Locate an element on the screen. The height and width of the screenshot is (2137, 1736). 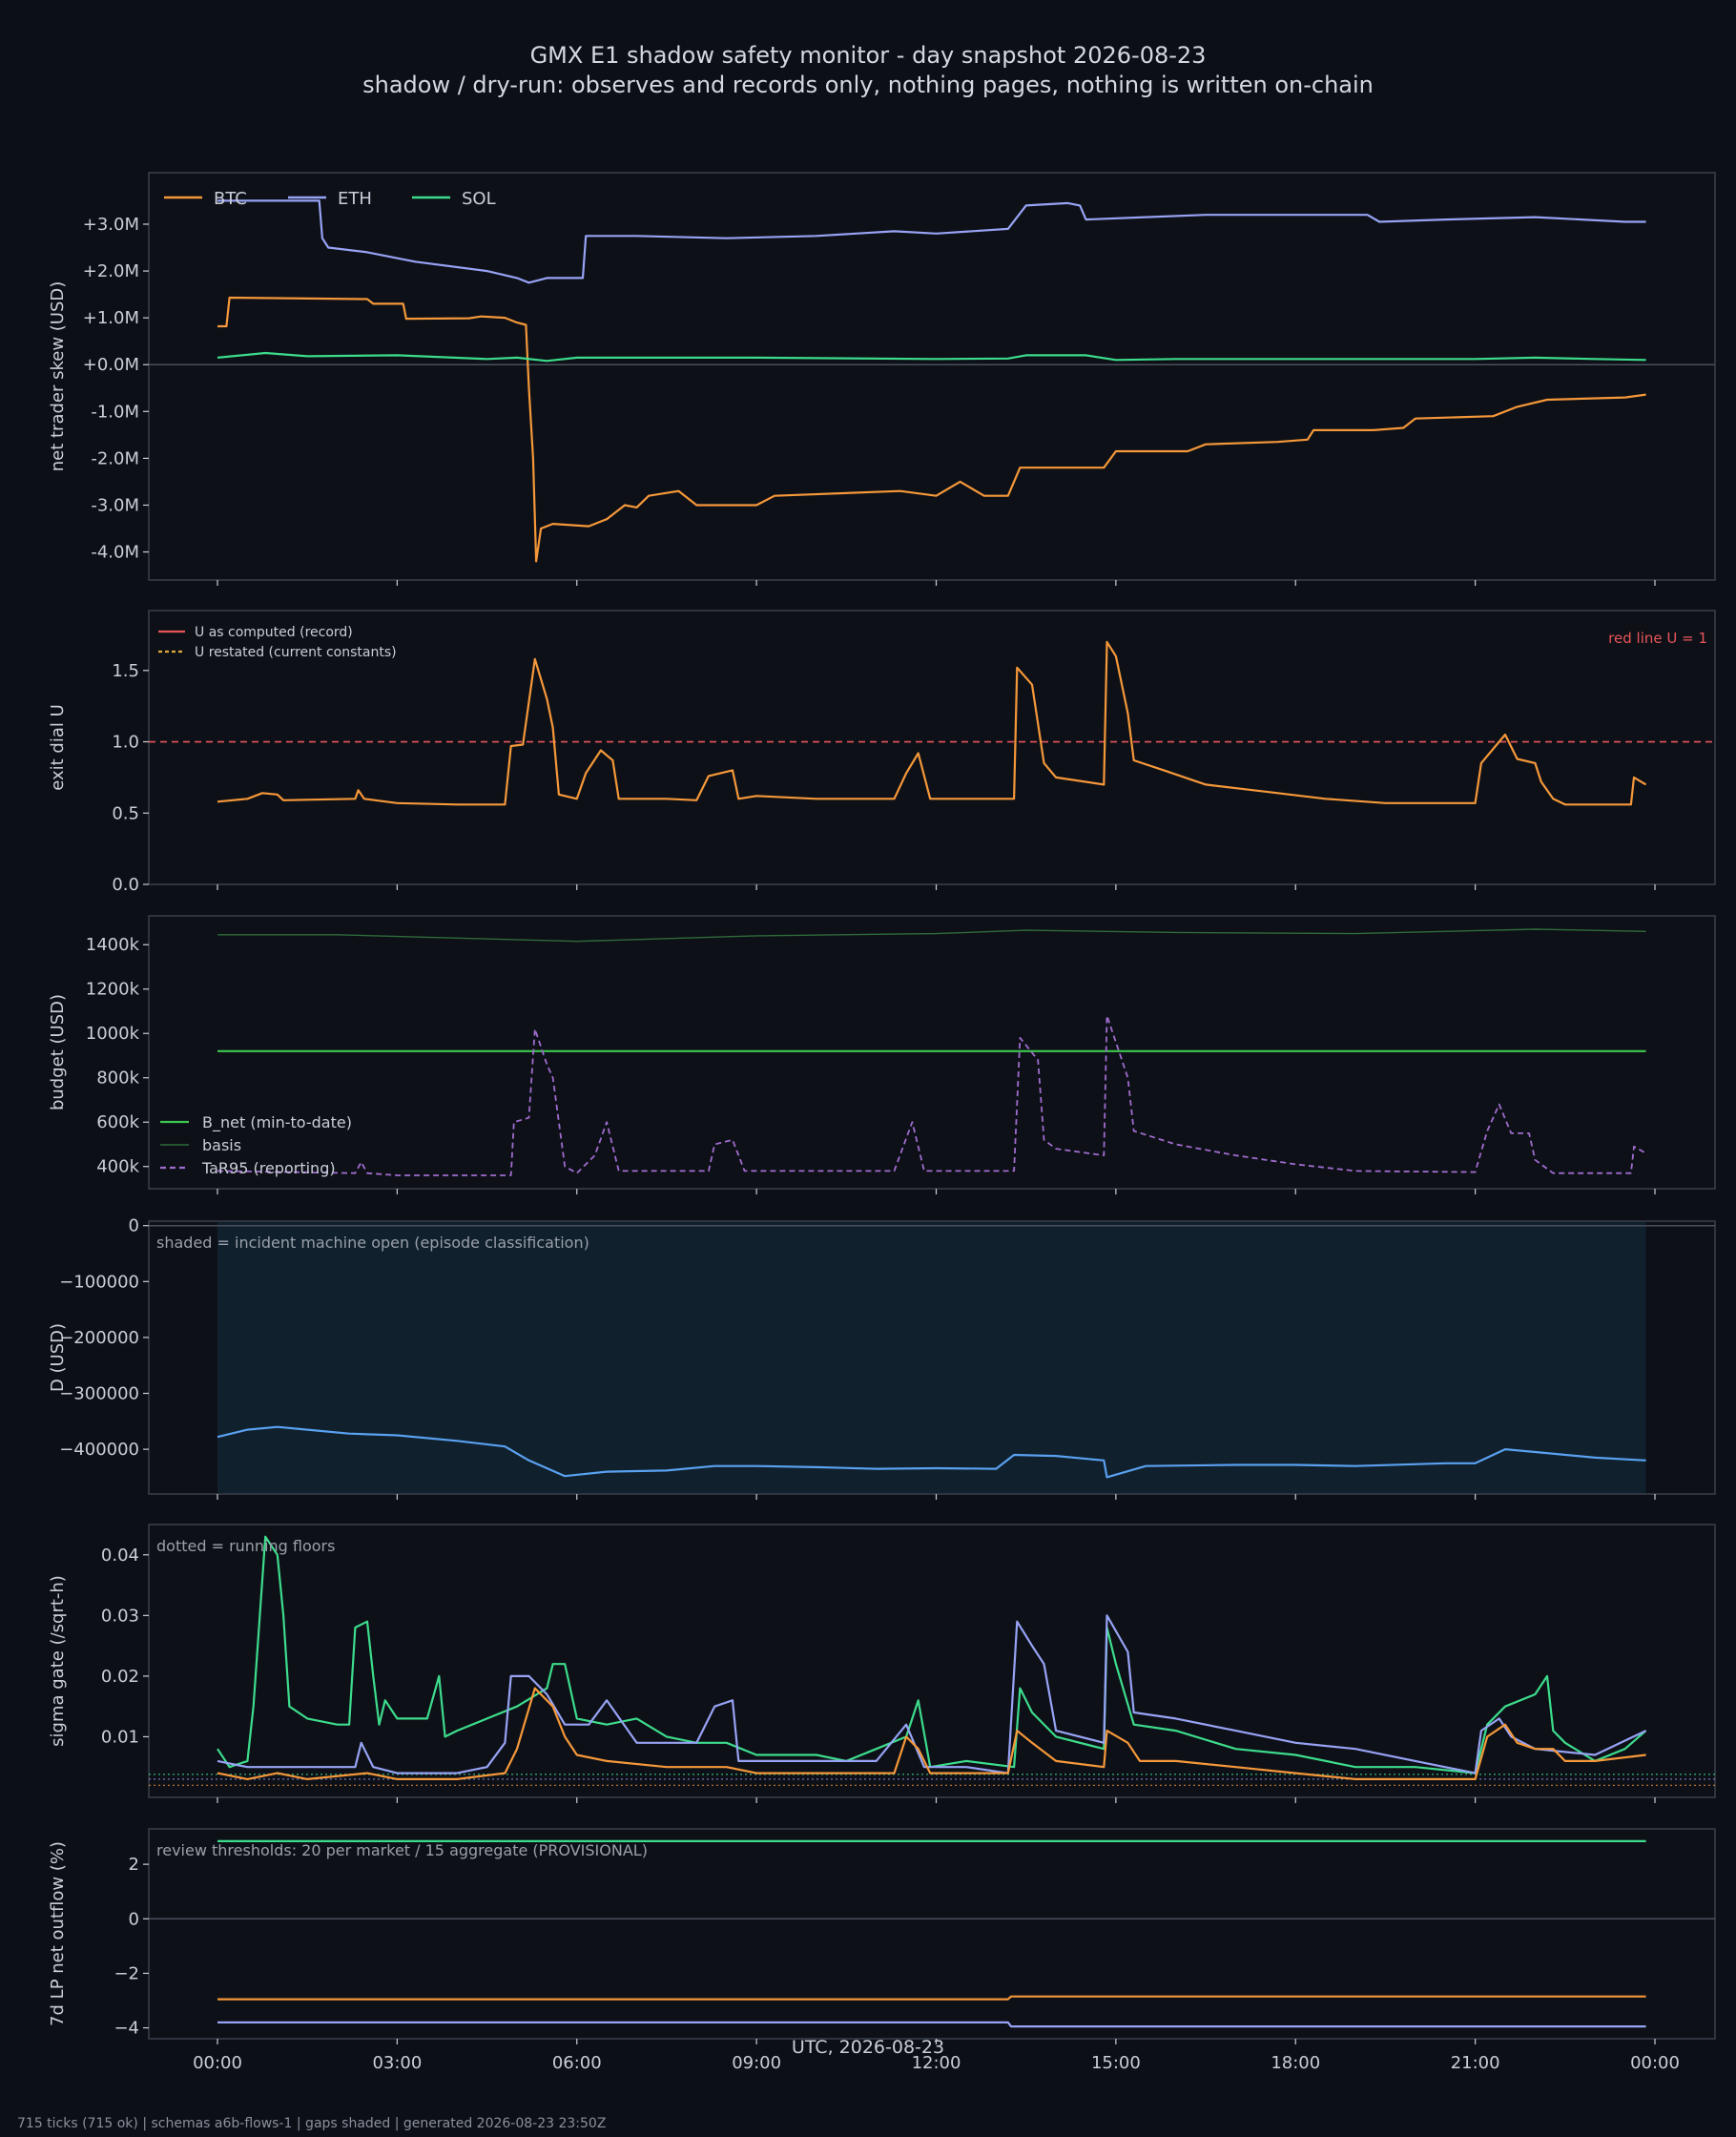
y-tick-label: -4.0M is located at coordinates (115, 553).